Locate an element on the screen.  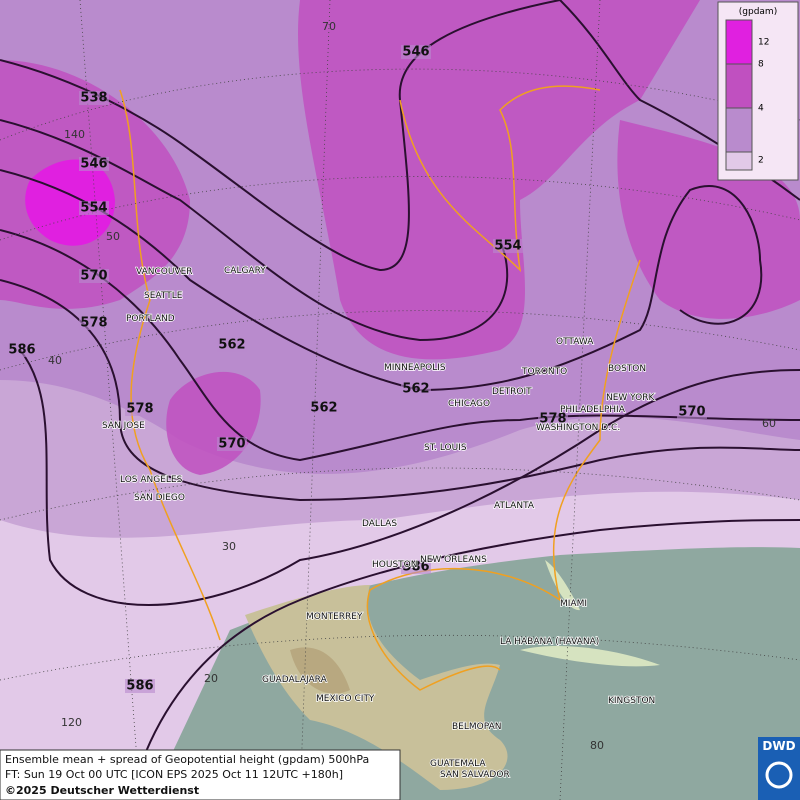
graticule-label: 140 is located at coordinates (74, 134).